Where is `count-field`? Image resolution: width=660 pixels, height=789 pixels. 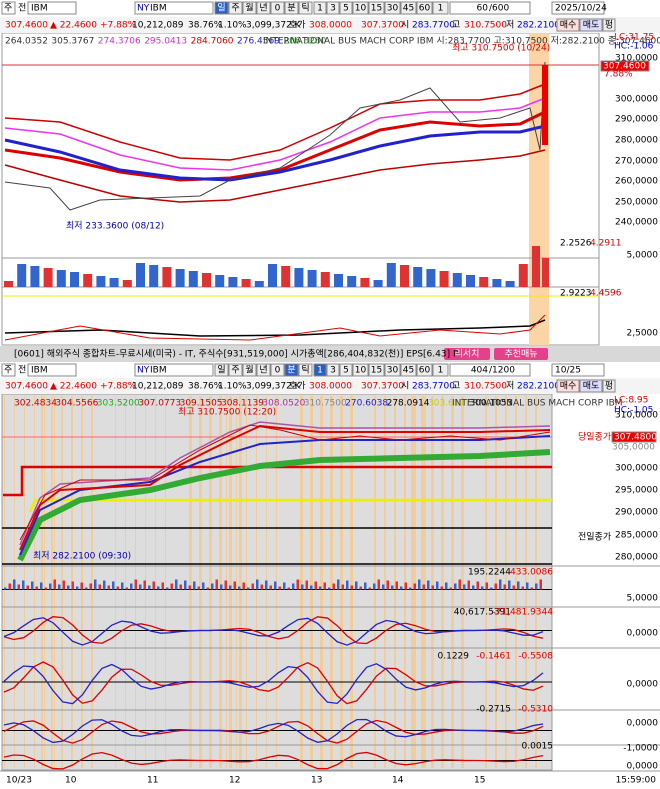 count-field is located at coordinates (490, 8).